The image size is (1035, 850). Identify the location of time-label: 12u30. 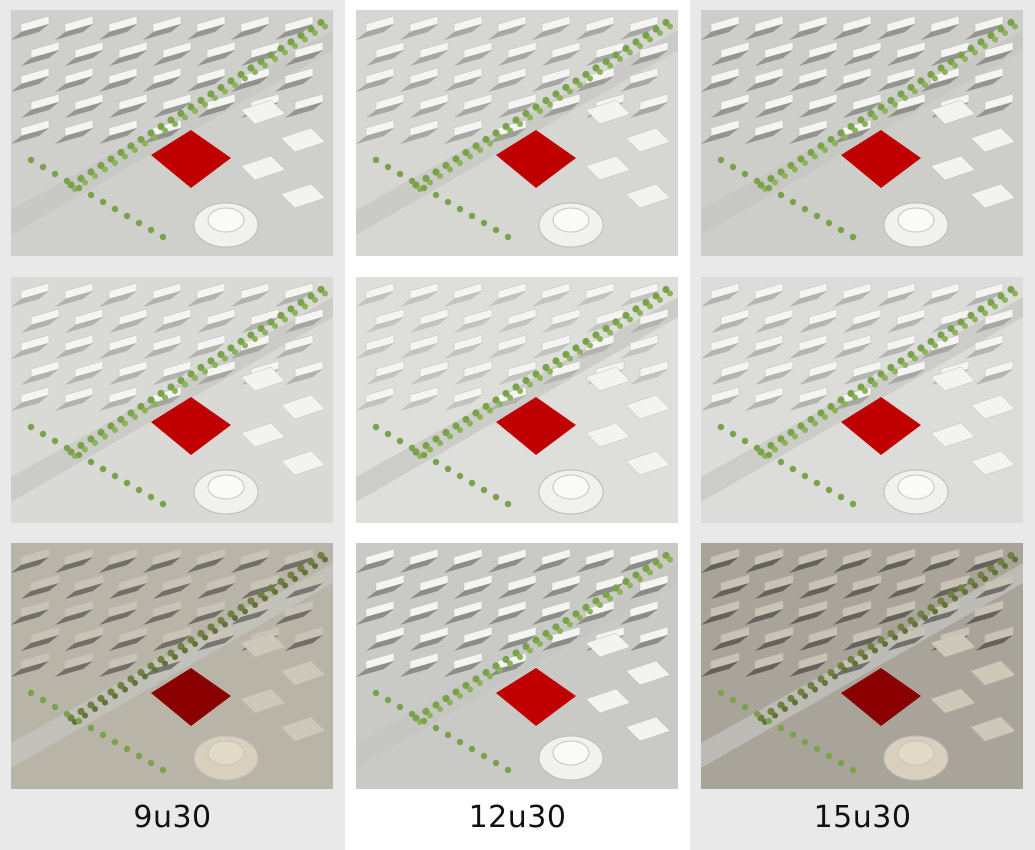
(517, 817).